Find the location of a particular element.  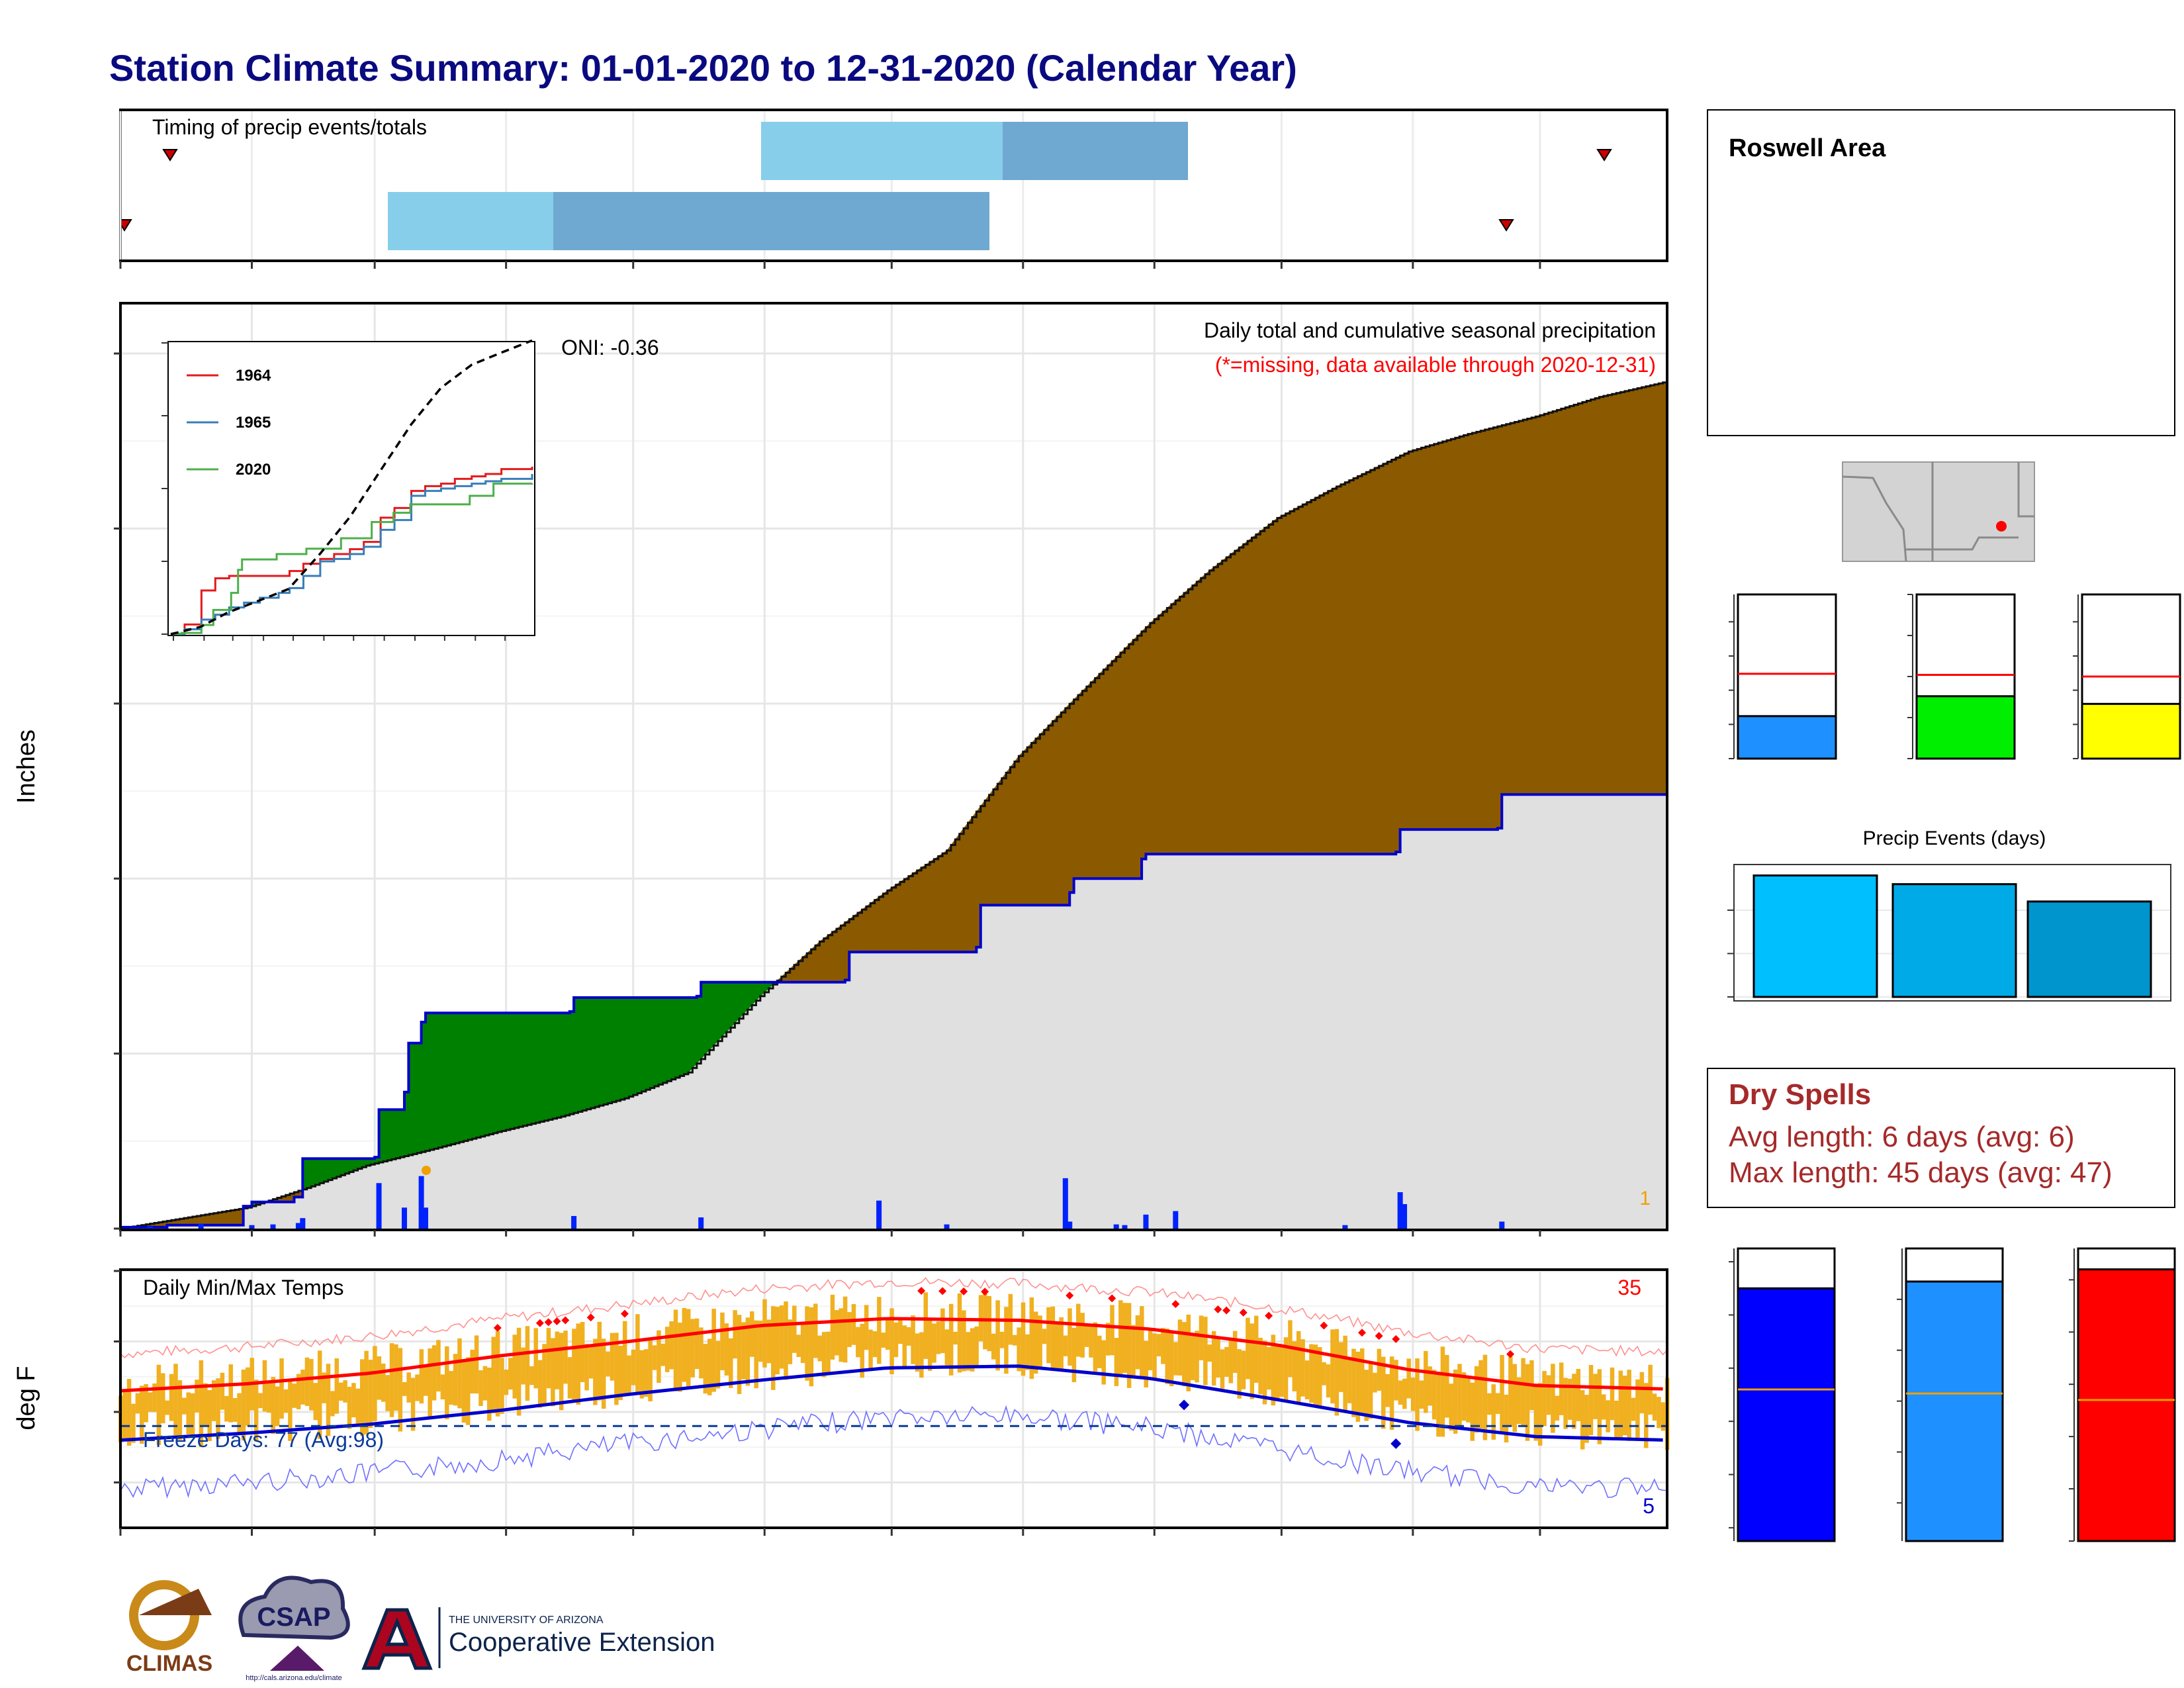

inset-series-line-2020 is located at coordinates (352, 559).